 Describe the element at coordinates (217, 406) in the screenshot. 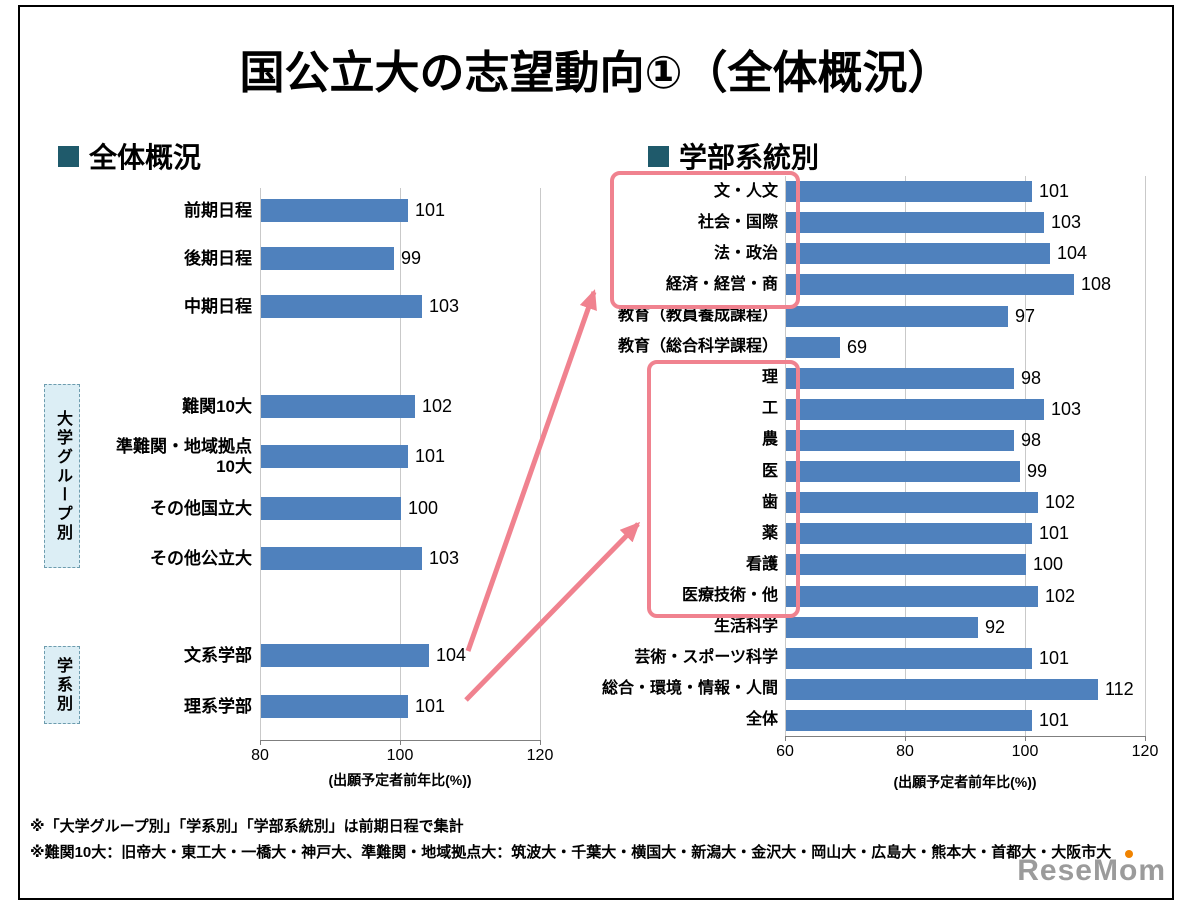

I see `bar-category-label: 難関10大` at that location.